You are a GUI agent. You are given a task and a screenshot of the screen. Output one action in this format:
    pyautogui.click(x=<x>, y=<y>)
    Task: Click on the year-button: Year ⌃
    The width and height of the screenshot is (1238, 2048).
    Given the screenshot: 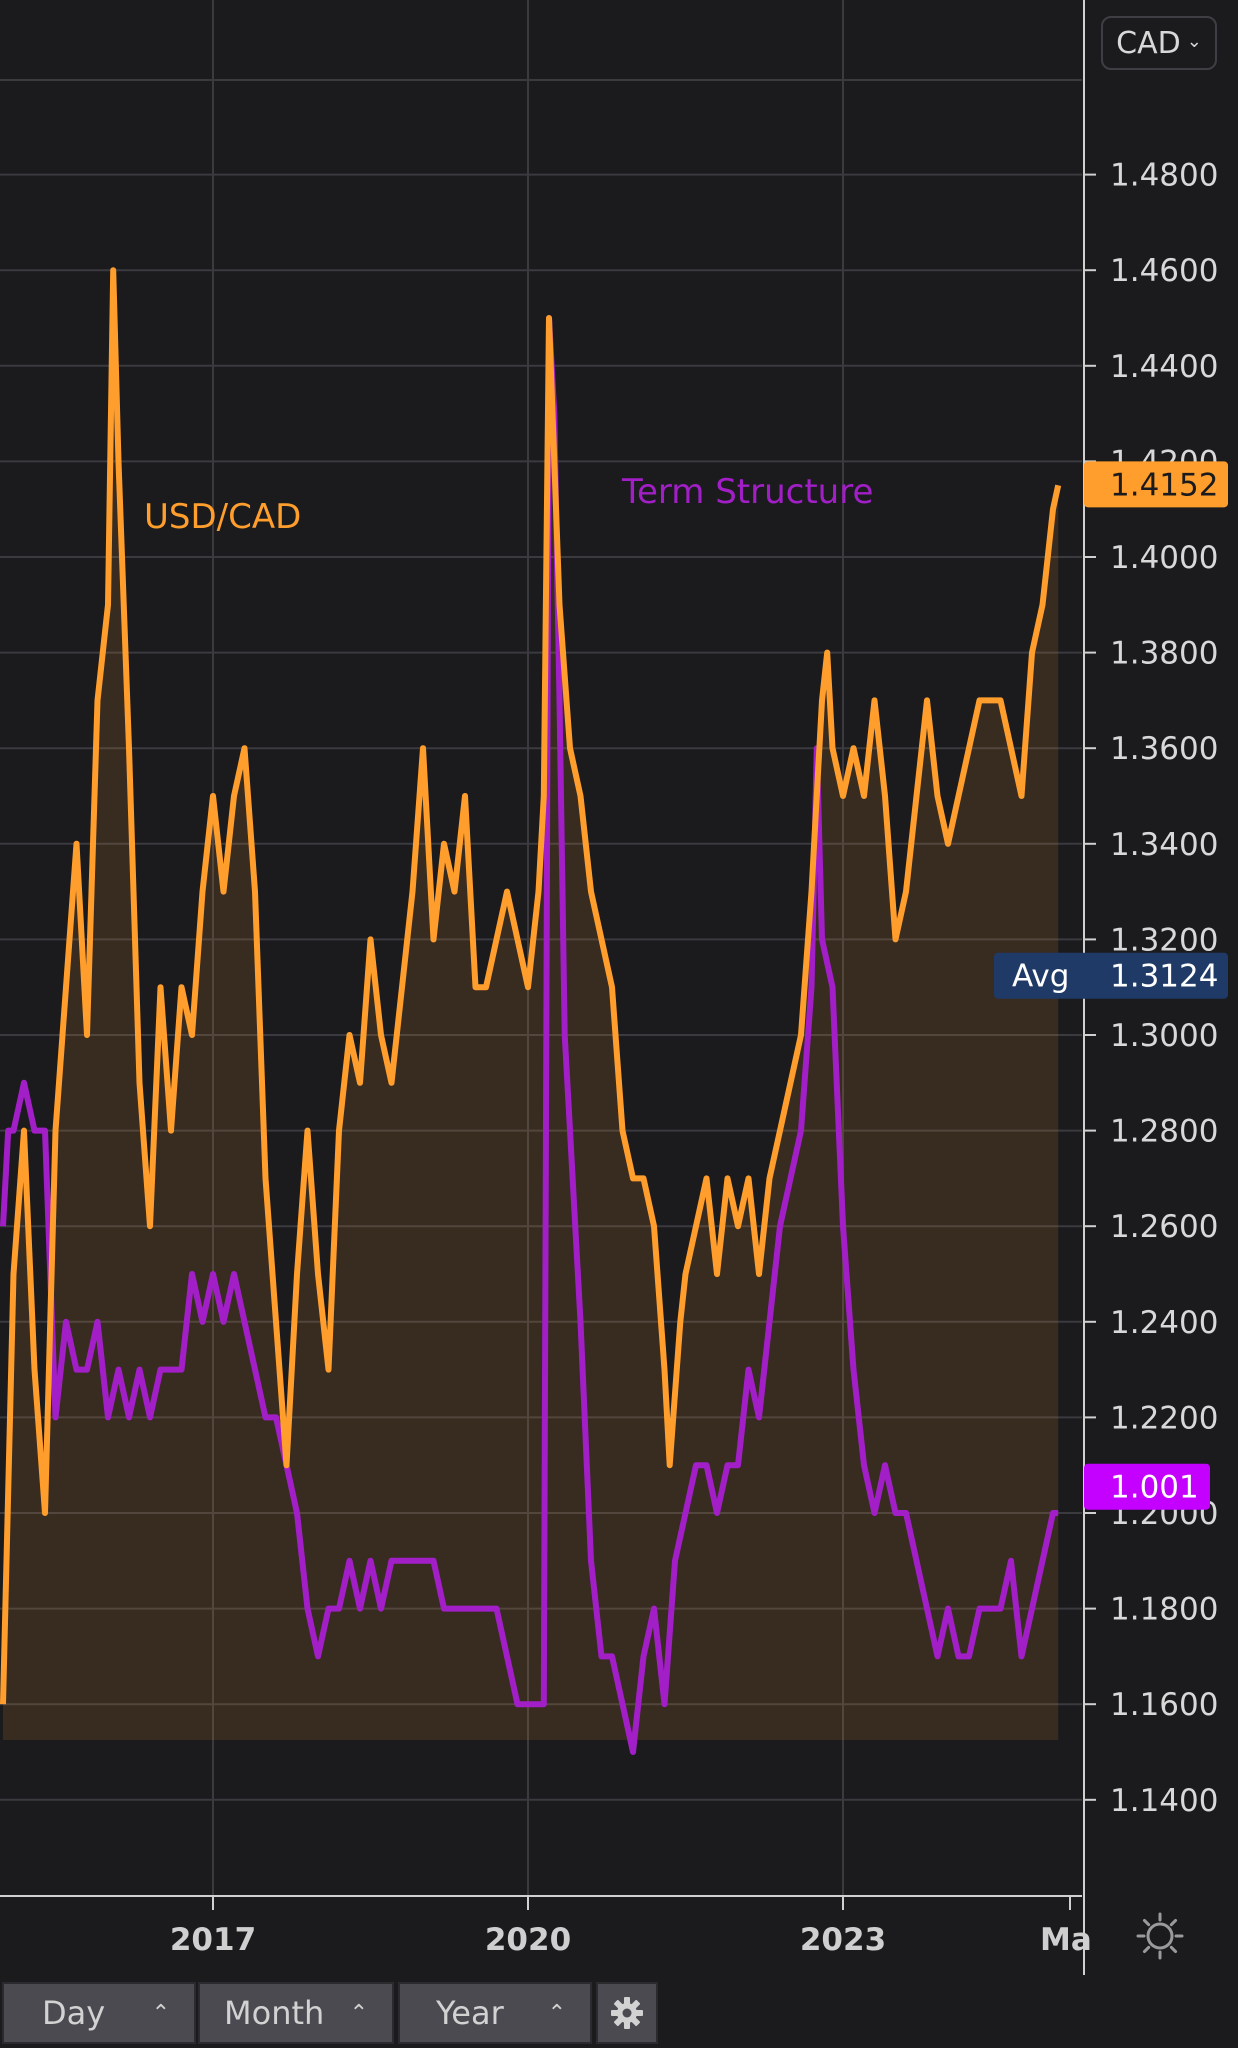 What is the action you would take?
    pyautogui.click(x=495, y=2013)
    